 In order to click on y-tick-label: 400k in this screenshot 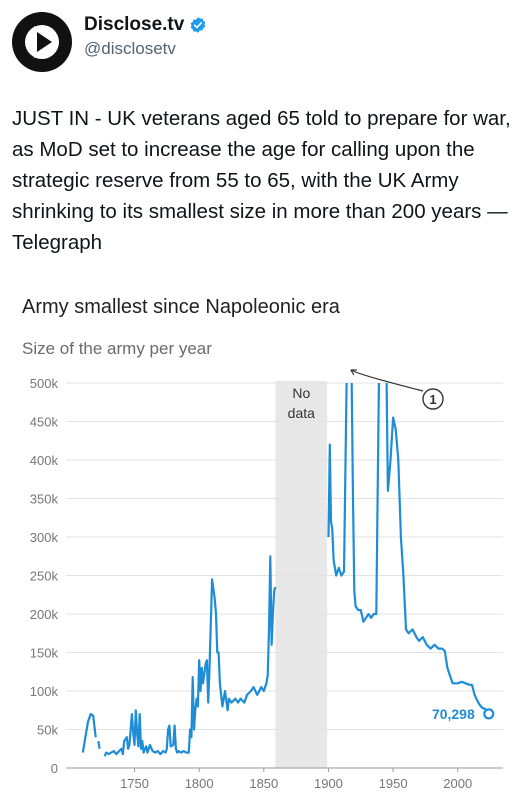, I will do `click(44, 460)`.